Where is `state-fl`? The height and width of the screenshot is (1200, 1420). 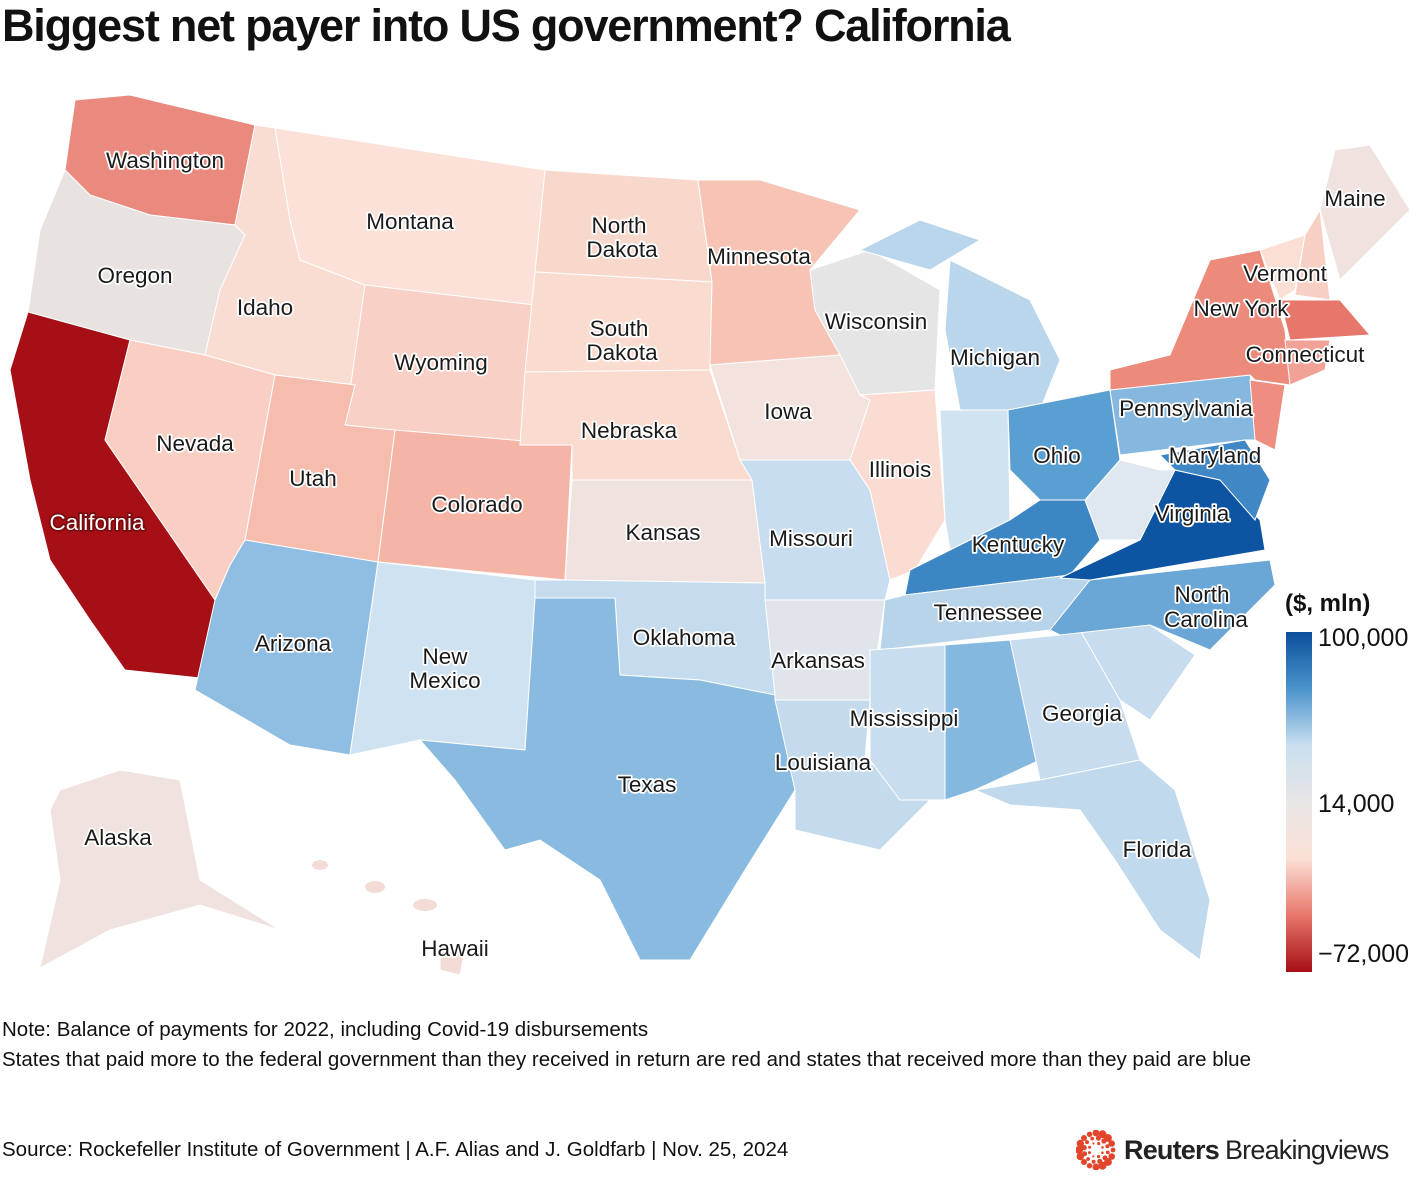 state-fl is located at coordinates (1092, 860).